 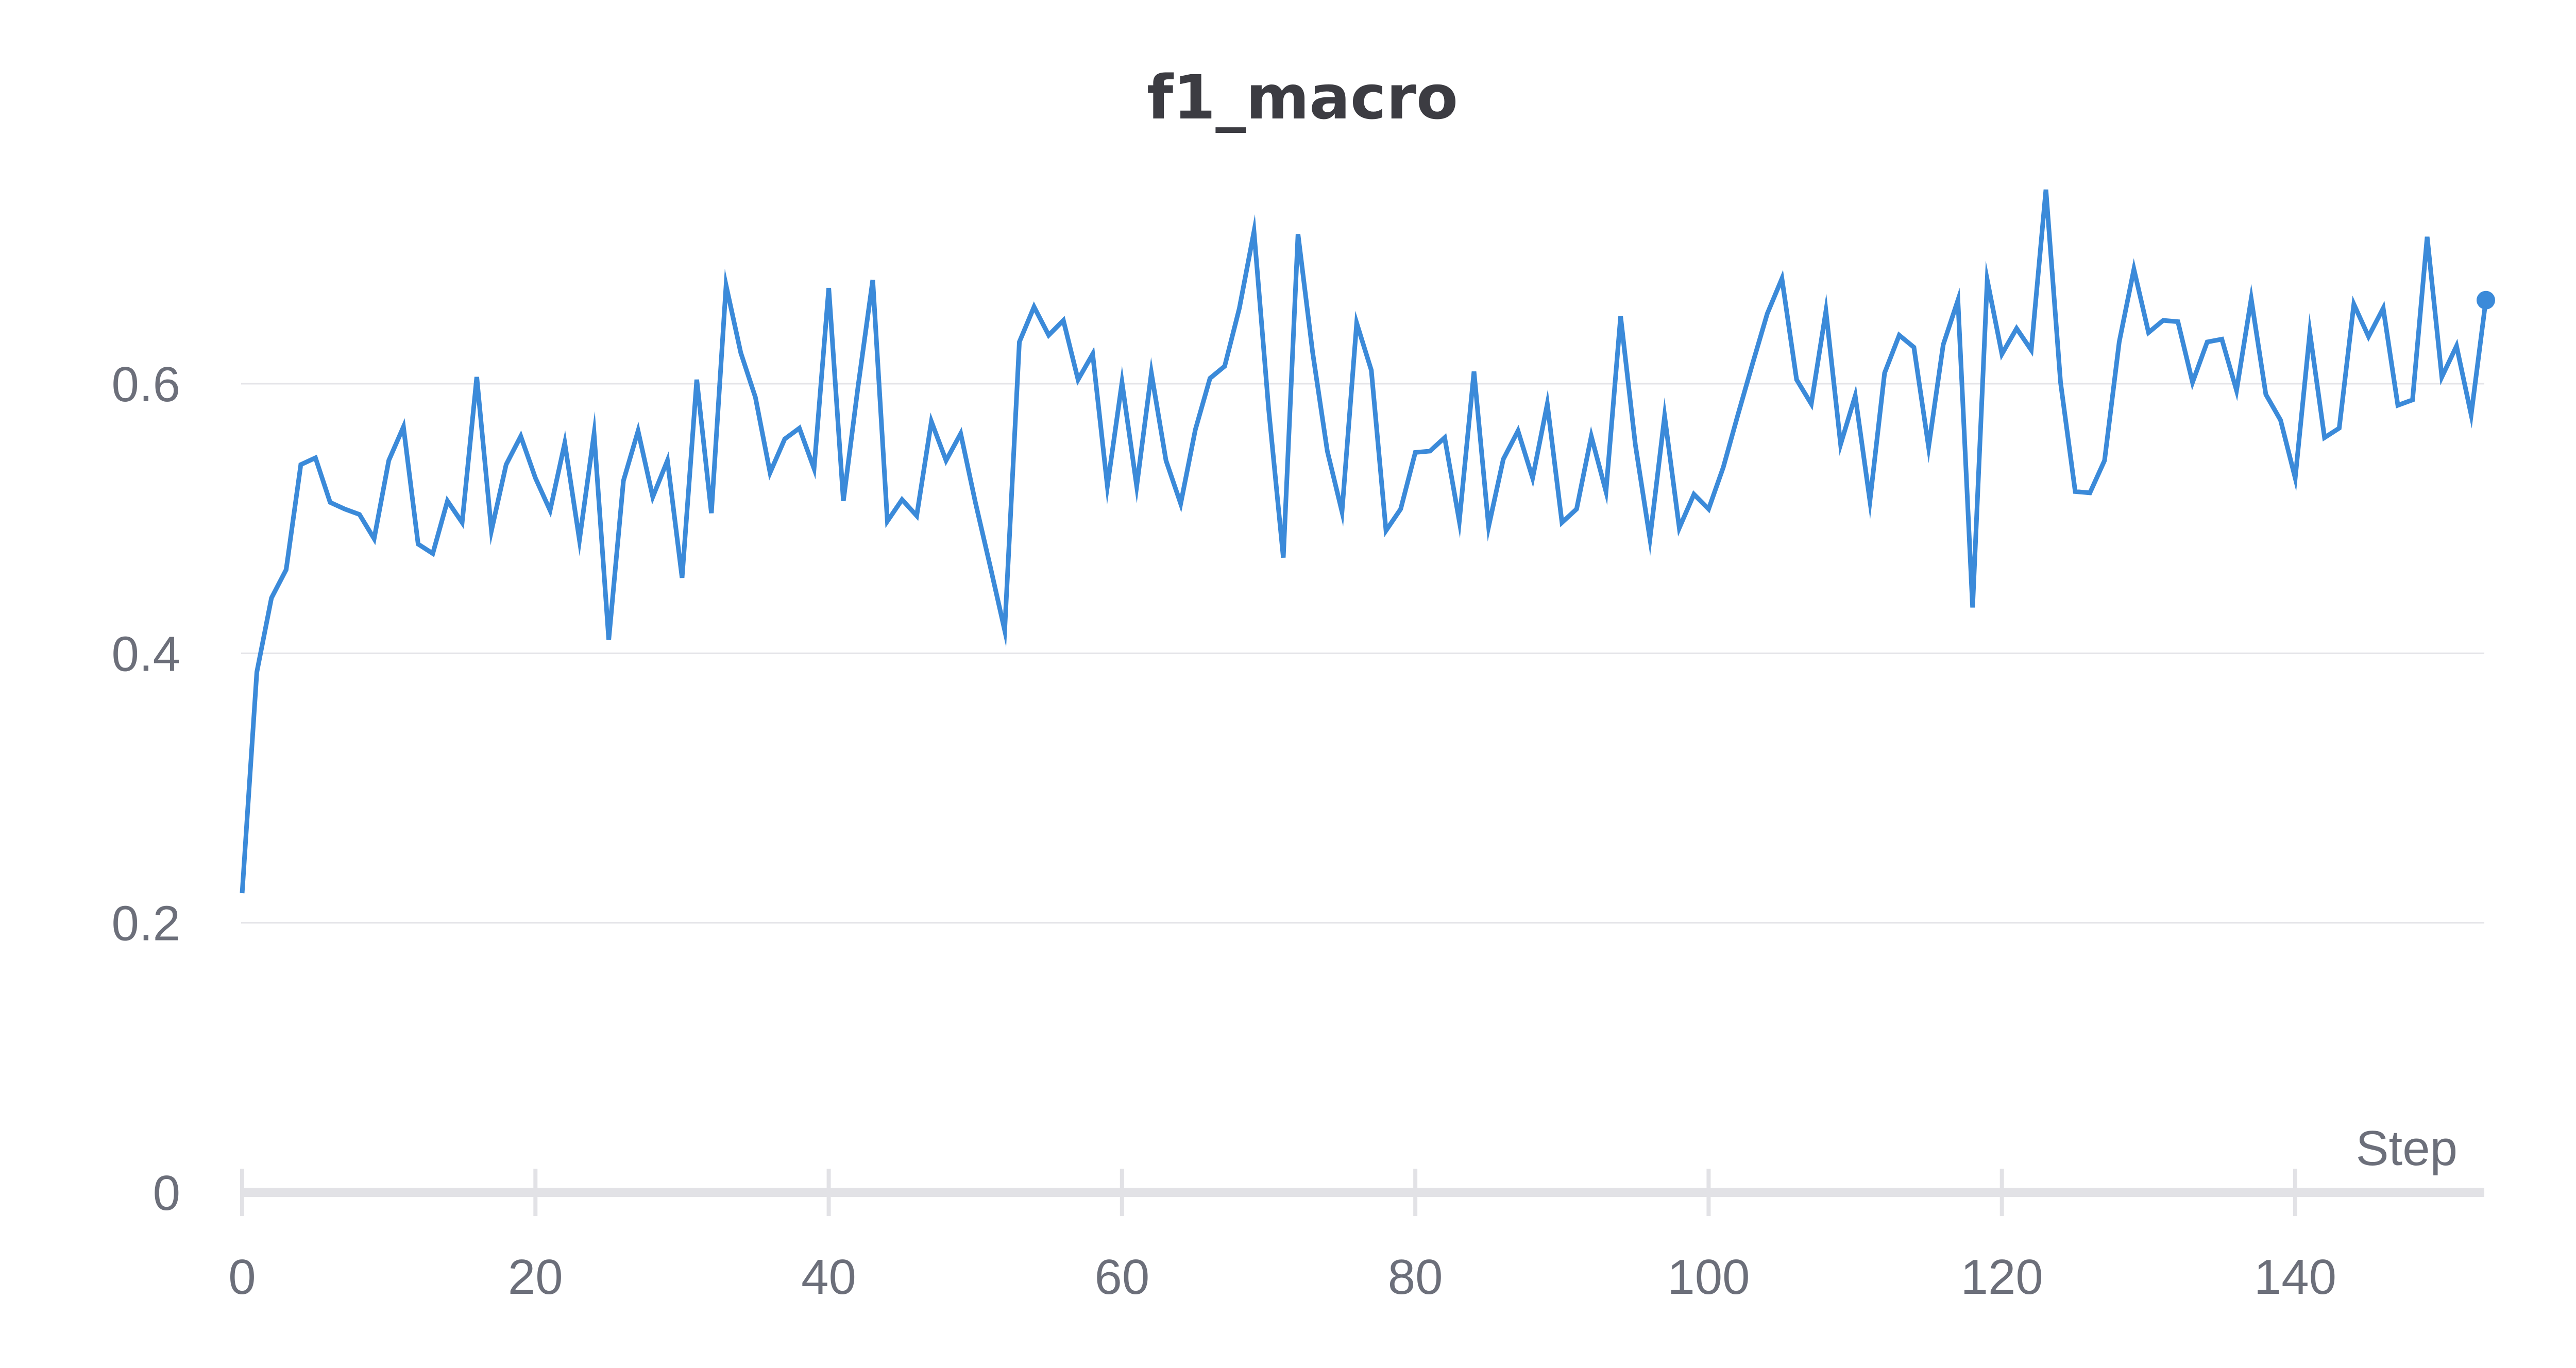 I want to click on x-tick-label: 0, so click(x=242, y=1277).